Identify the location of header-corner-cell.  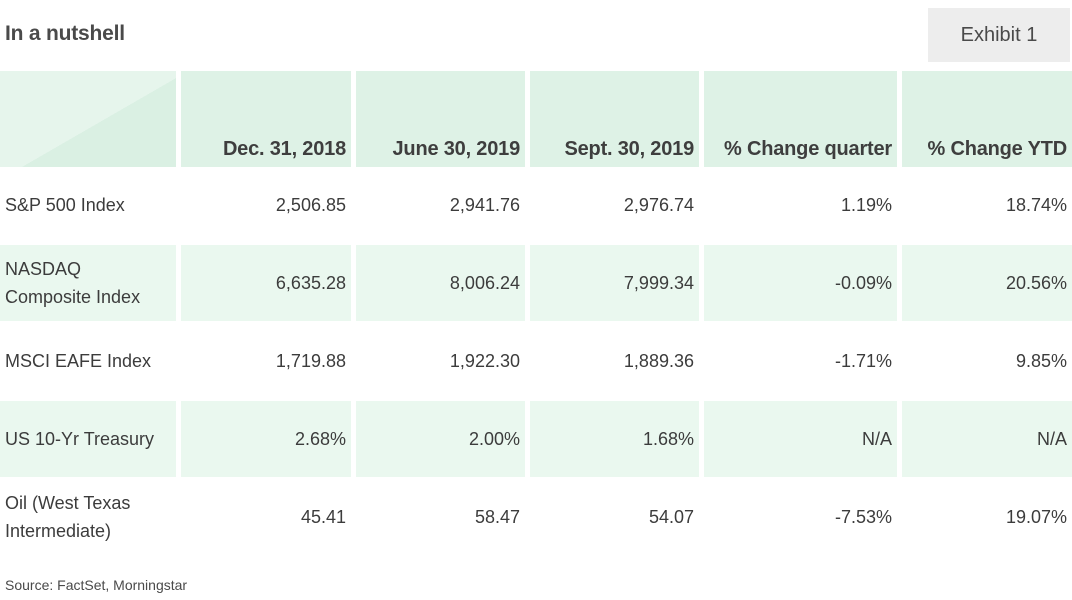
(88, 119).